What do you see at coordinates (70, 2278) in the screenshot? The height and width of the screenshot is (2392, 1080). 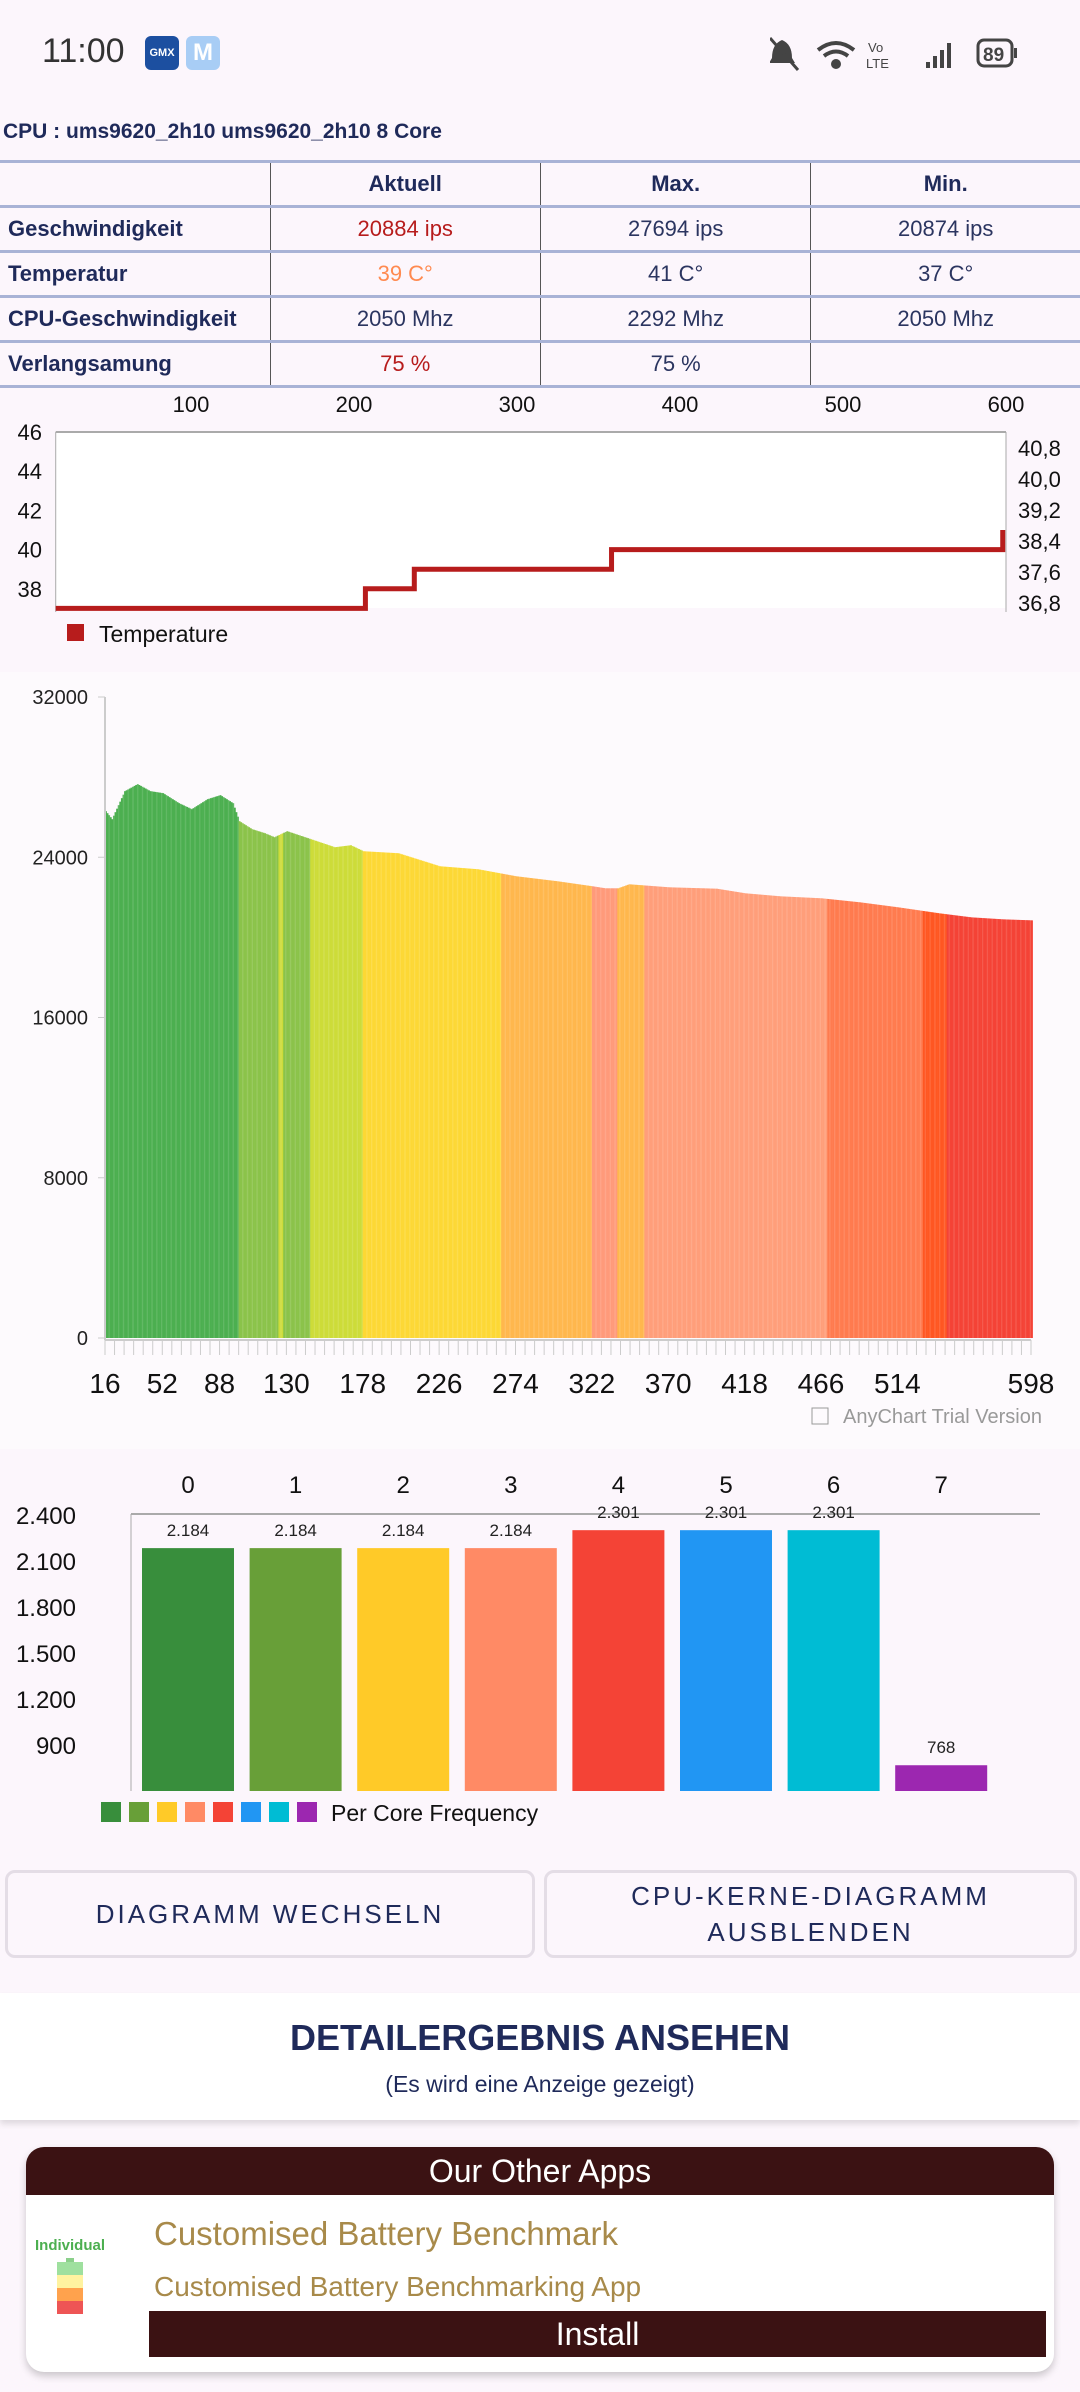 I see `app-icon: Individual` at bounding box center [70, 2278].